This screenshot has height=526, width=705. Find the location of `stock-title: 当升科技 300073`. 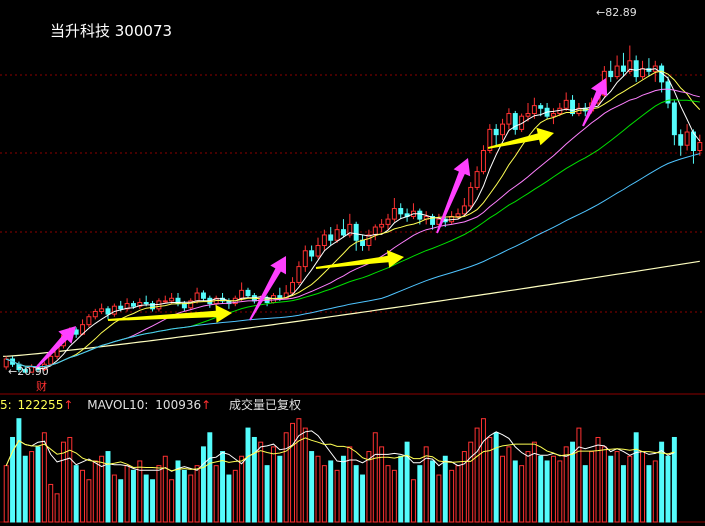

stock-title: 当升科技 300073 is located at coordinates (111, 31).